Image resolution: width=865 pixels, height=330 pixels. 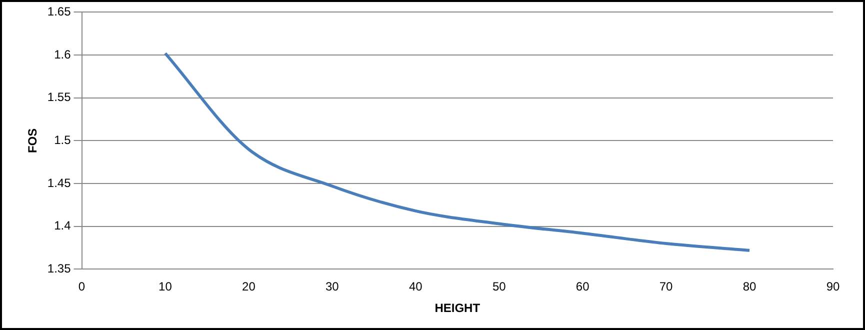 What do you see at coordinates (457, 308) in the screenshot?
I see `x-axis-title: HEIGHT` at bounding box center [457, 308].